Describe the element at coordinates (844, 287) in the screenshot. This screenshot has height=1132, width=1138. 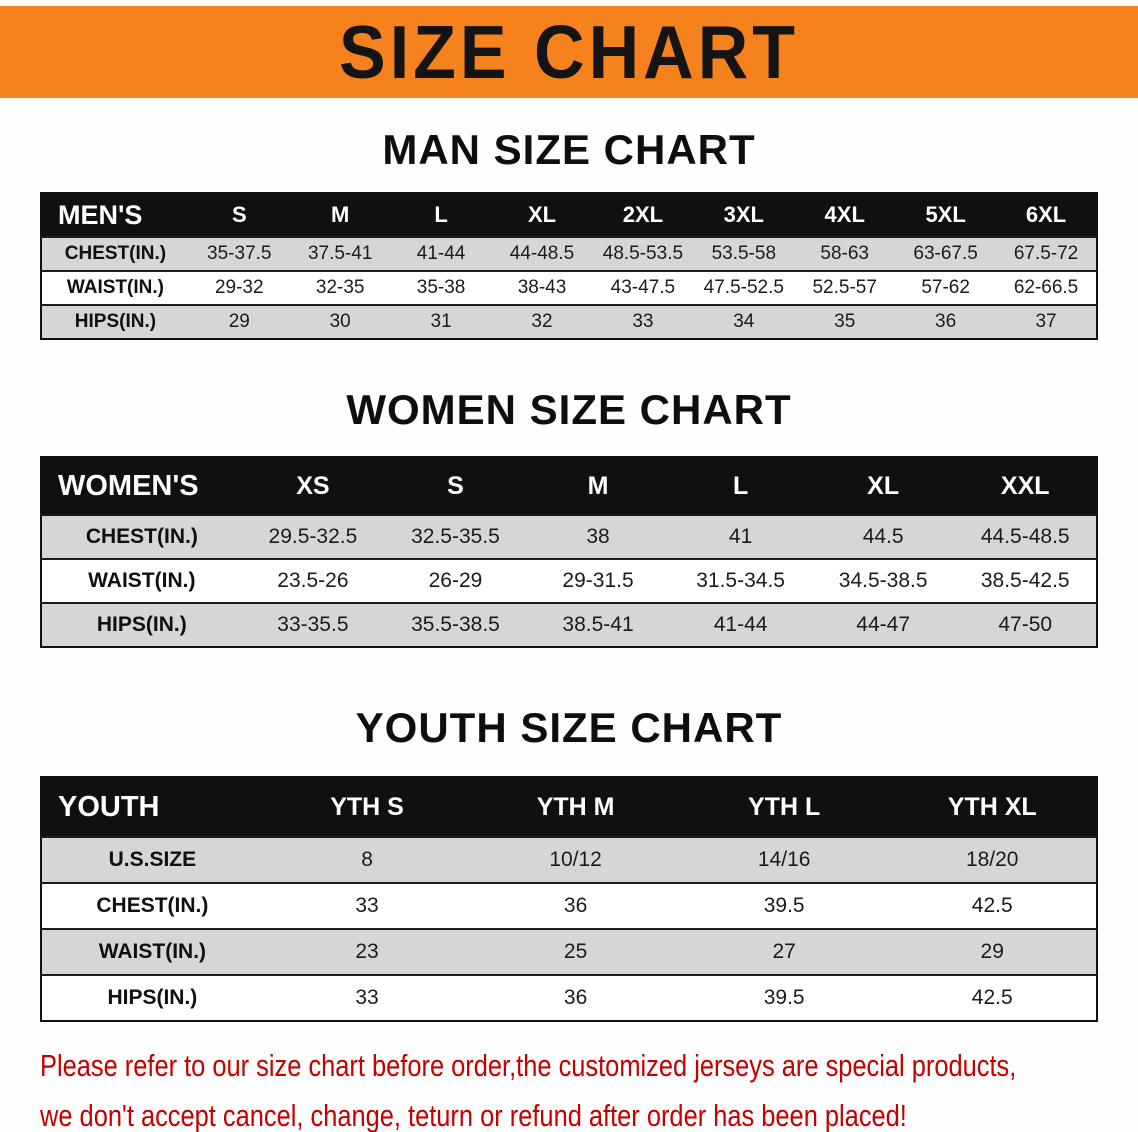
I see `size-value: 52.5-57` at that location.